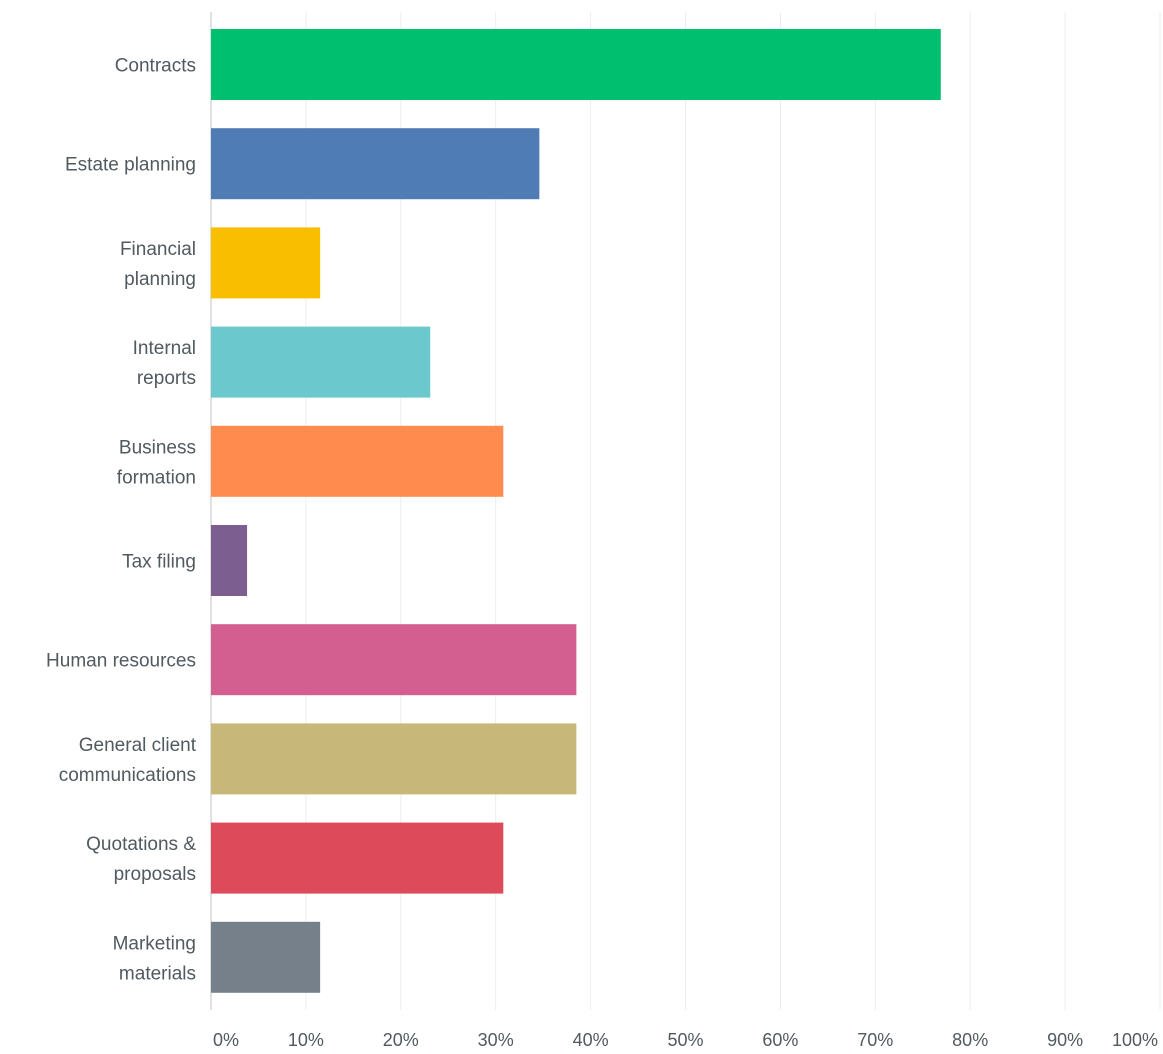  I want to click on category-label: Tax filing, so click(159, 562).